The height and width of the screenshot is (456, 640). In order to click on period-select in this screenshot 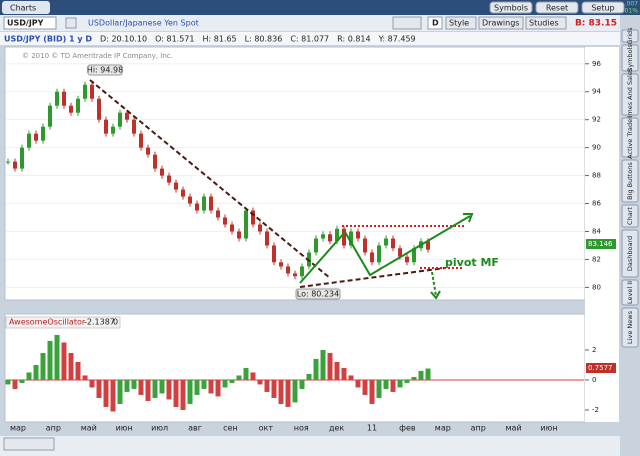, I will do `click(435, 23)`.